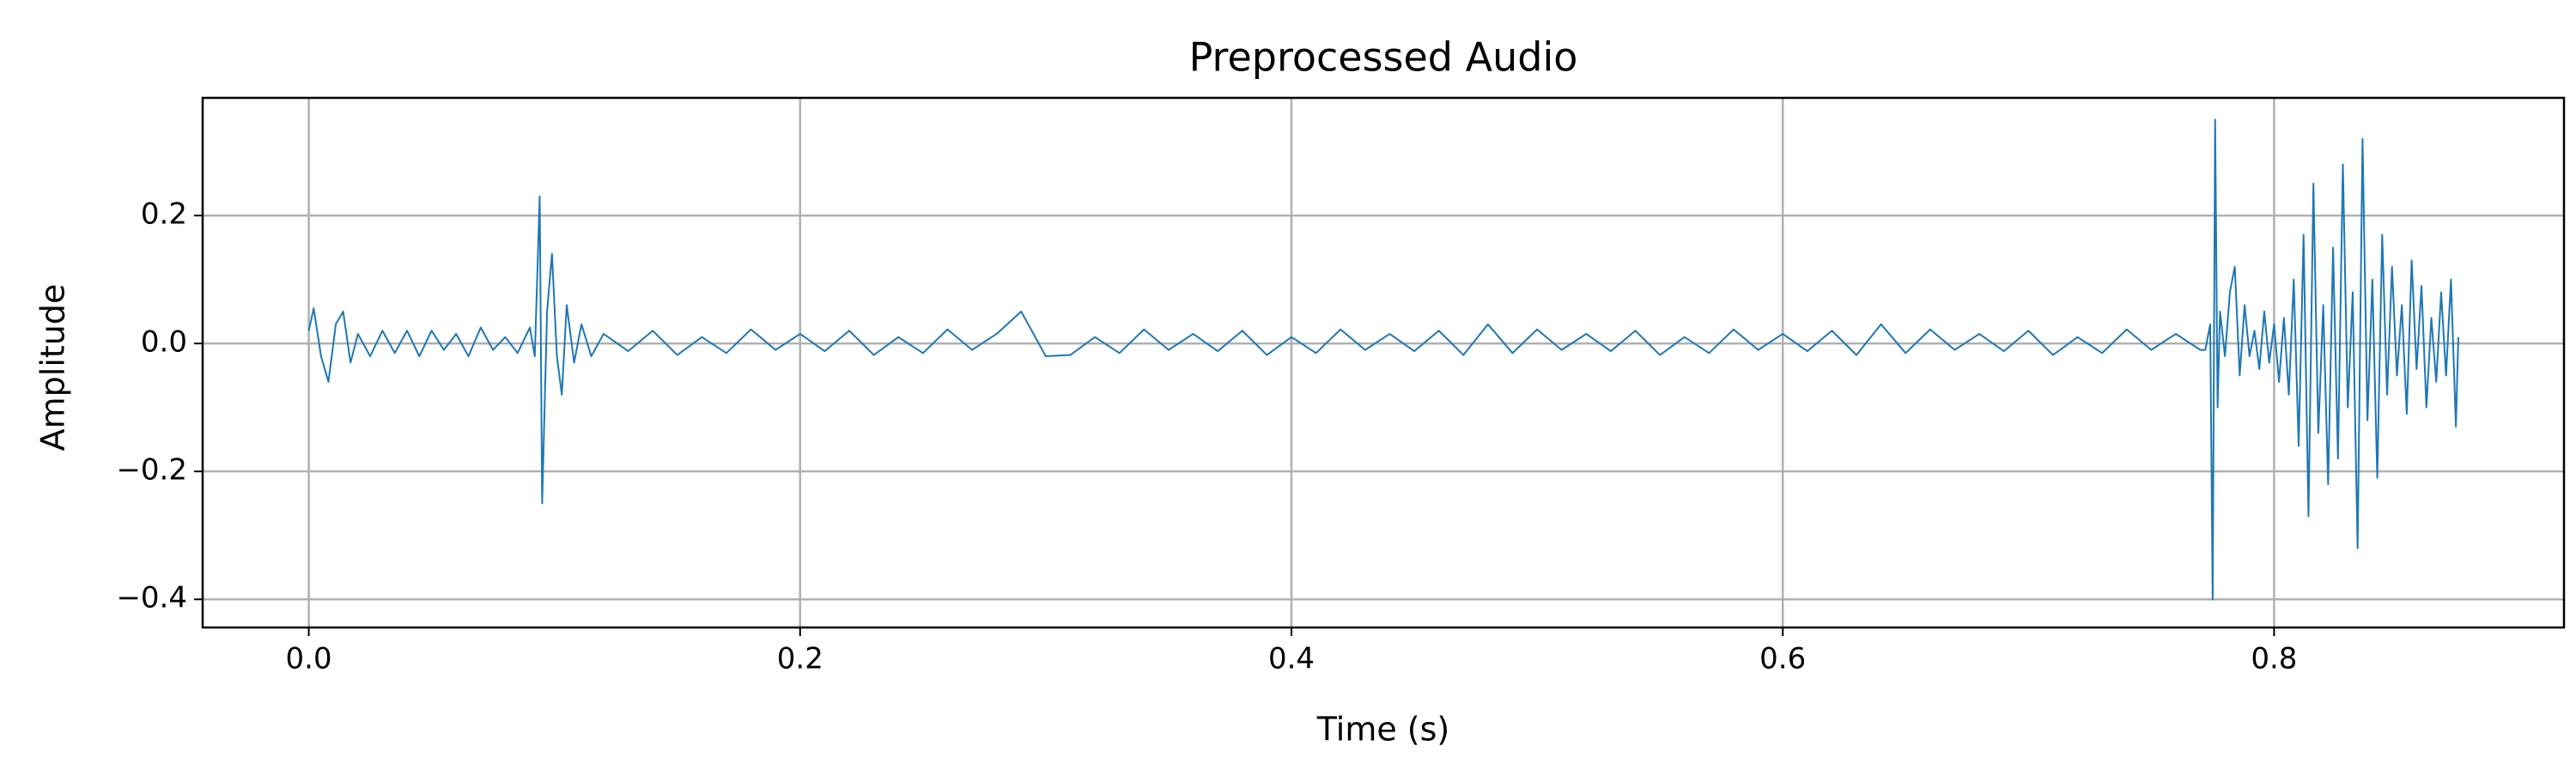  Describe the element at coordinates (1383, 730) in the screenshot. I see `x-axis-label: Time (s)` at that location.